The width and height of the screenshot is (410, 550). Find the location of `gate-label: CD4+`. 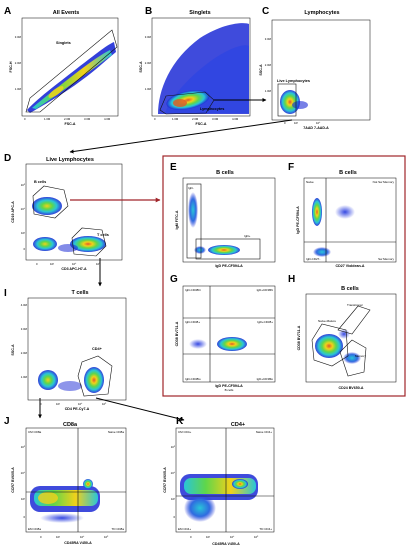

gate-label: CD4+ is located at coordinates (97, 349).